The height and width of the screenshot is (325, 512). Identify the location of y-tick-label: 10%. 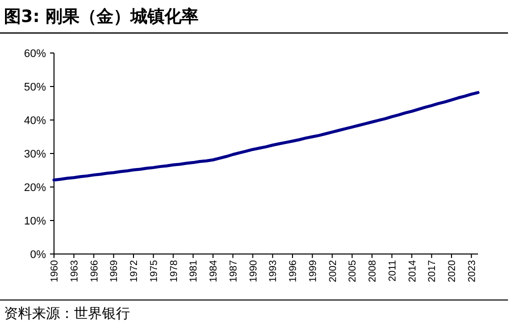
(35, 222).